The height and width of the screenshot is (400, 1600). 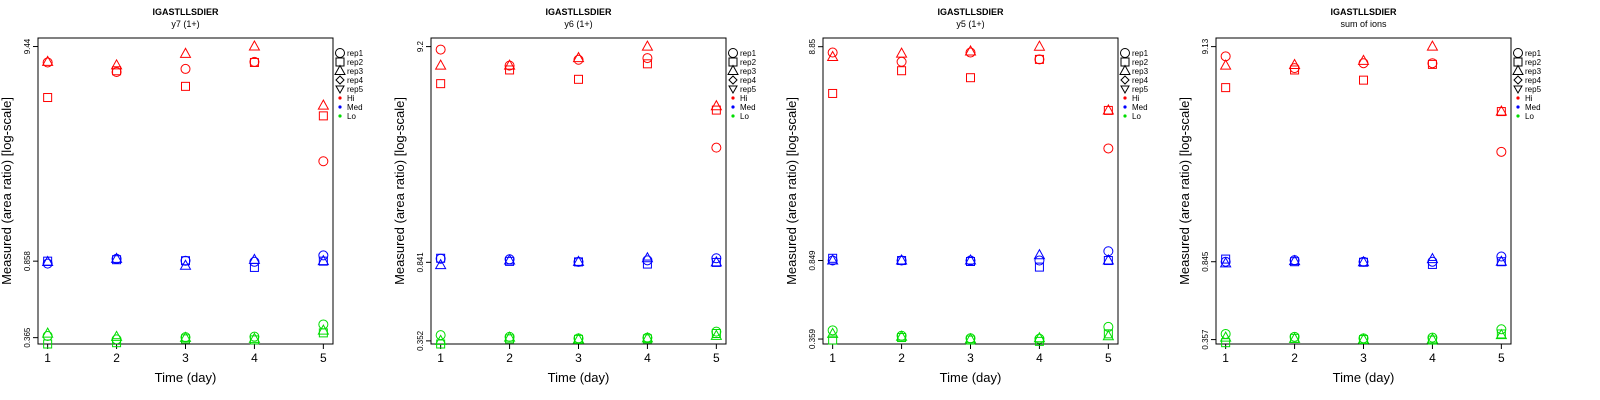 What do you see at coordinates (340, 107) in the screenshot?
I see `legend-marker-med` at bounding box center [340, 107].